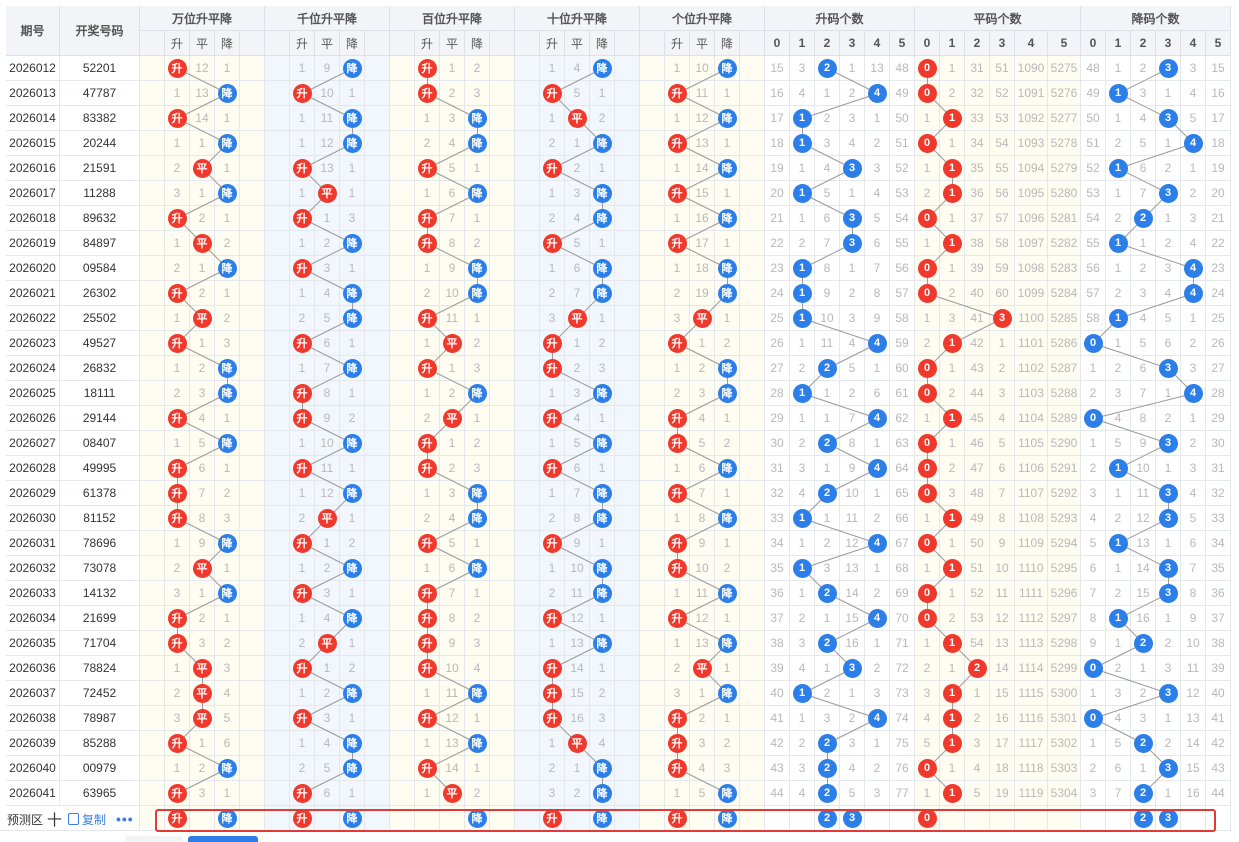  What do you see at coordinates (87, 819) in the screenshot?
I see `copy-button: 复制` at bounding box center [87, 819].